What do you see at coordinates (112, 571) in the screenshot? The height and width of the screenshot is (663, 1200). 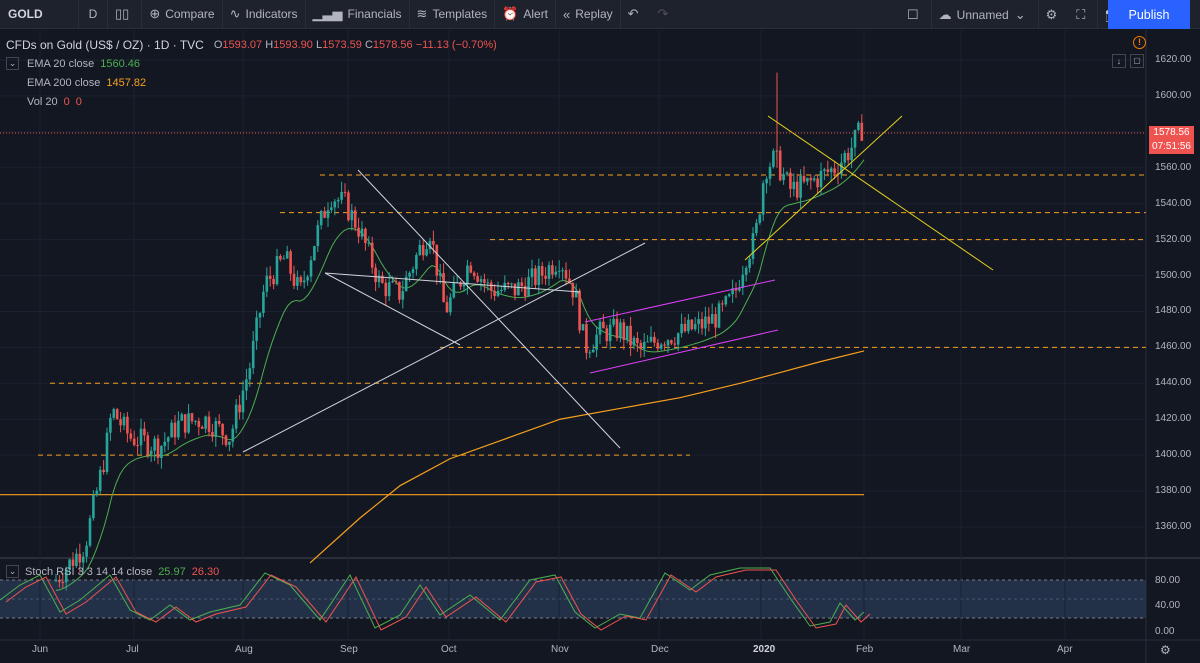 I see `stoch-legend: ⌄ Stoch RSI 3 3 14 14 close 25.97 26.30` at bounding box center [112, 571].